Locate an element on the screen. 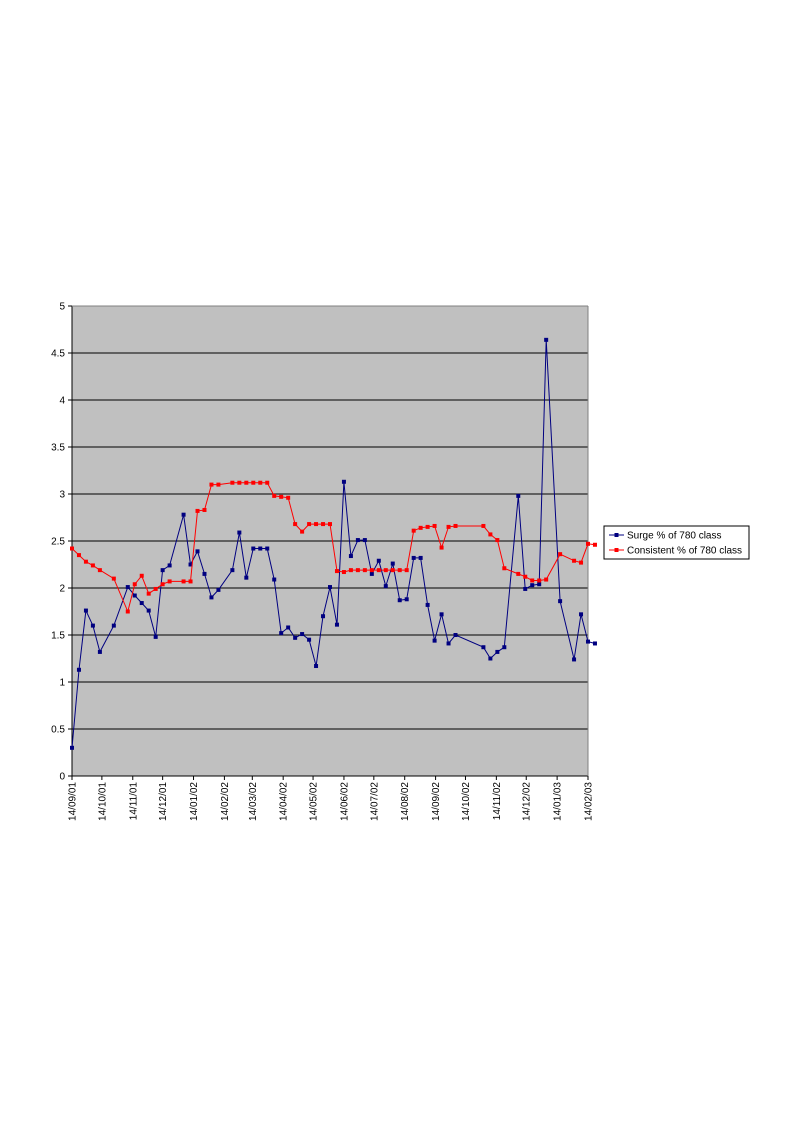  x-tick-label: 14/11/02 is located at coordinates (497, 801).